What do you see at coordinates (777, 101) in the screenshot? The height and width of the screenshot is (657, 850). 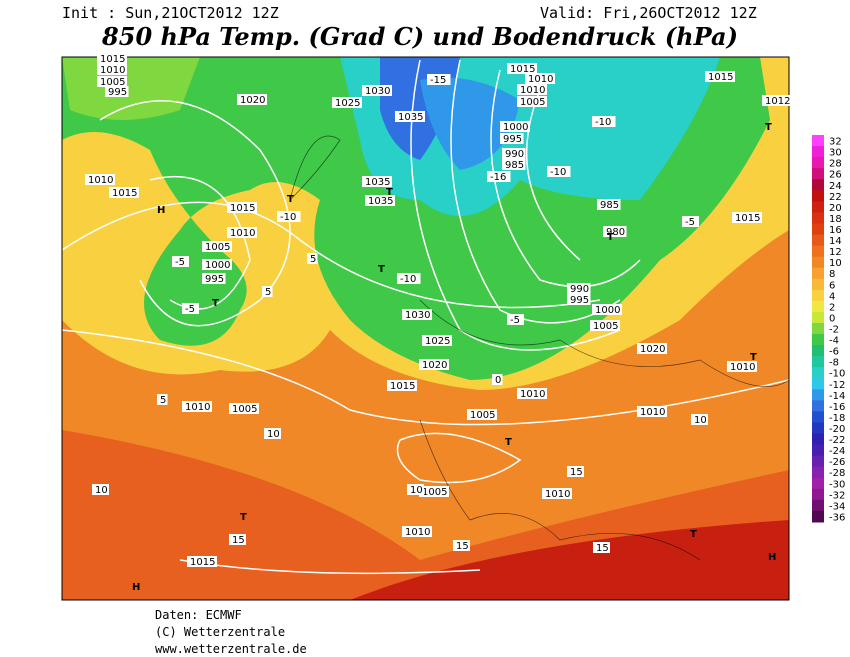 I see `contour-label: 1012` at bounding box center [777, 101].